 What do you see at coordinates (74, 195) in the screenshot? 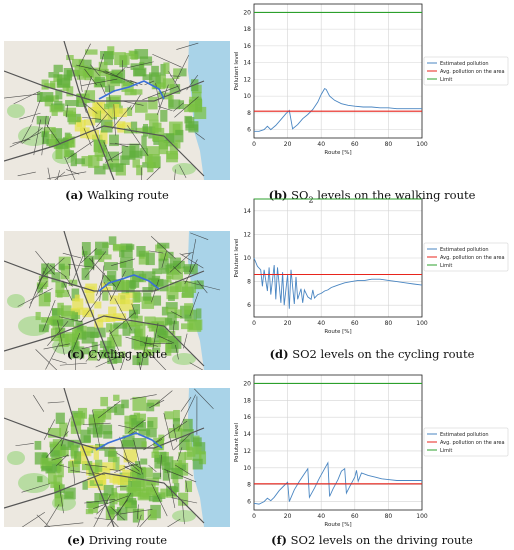
I see `caption-letter: (a)` at bounding box center [74, 195].